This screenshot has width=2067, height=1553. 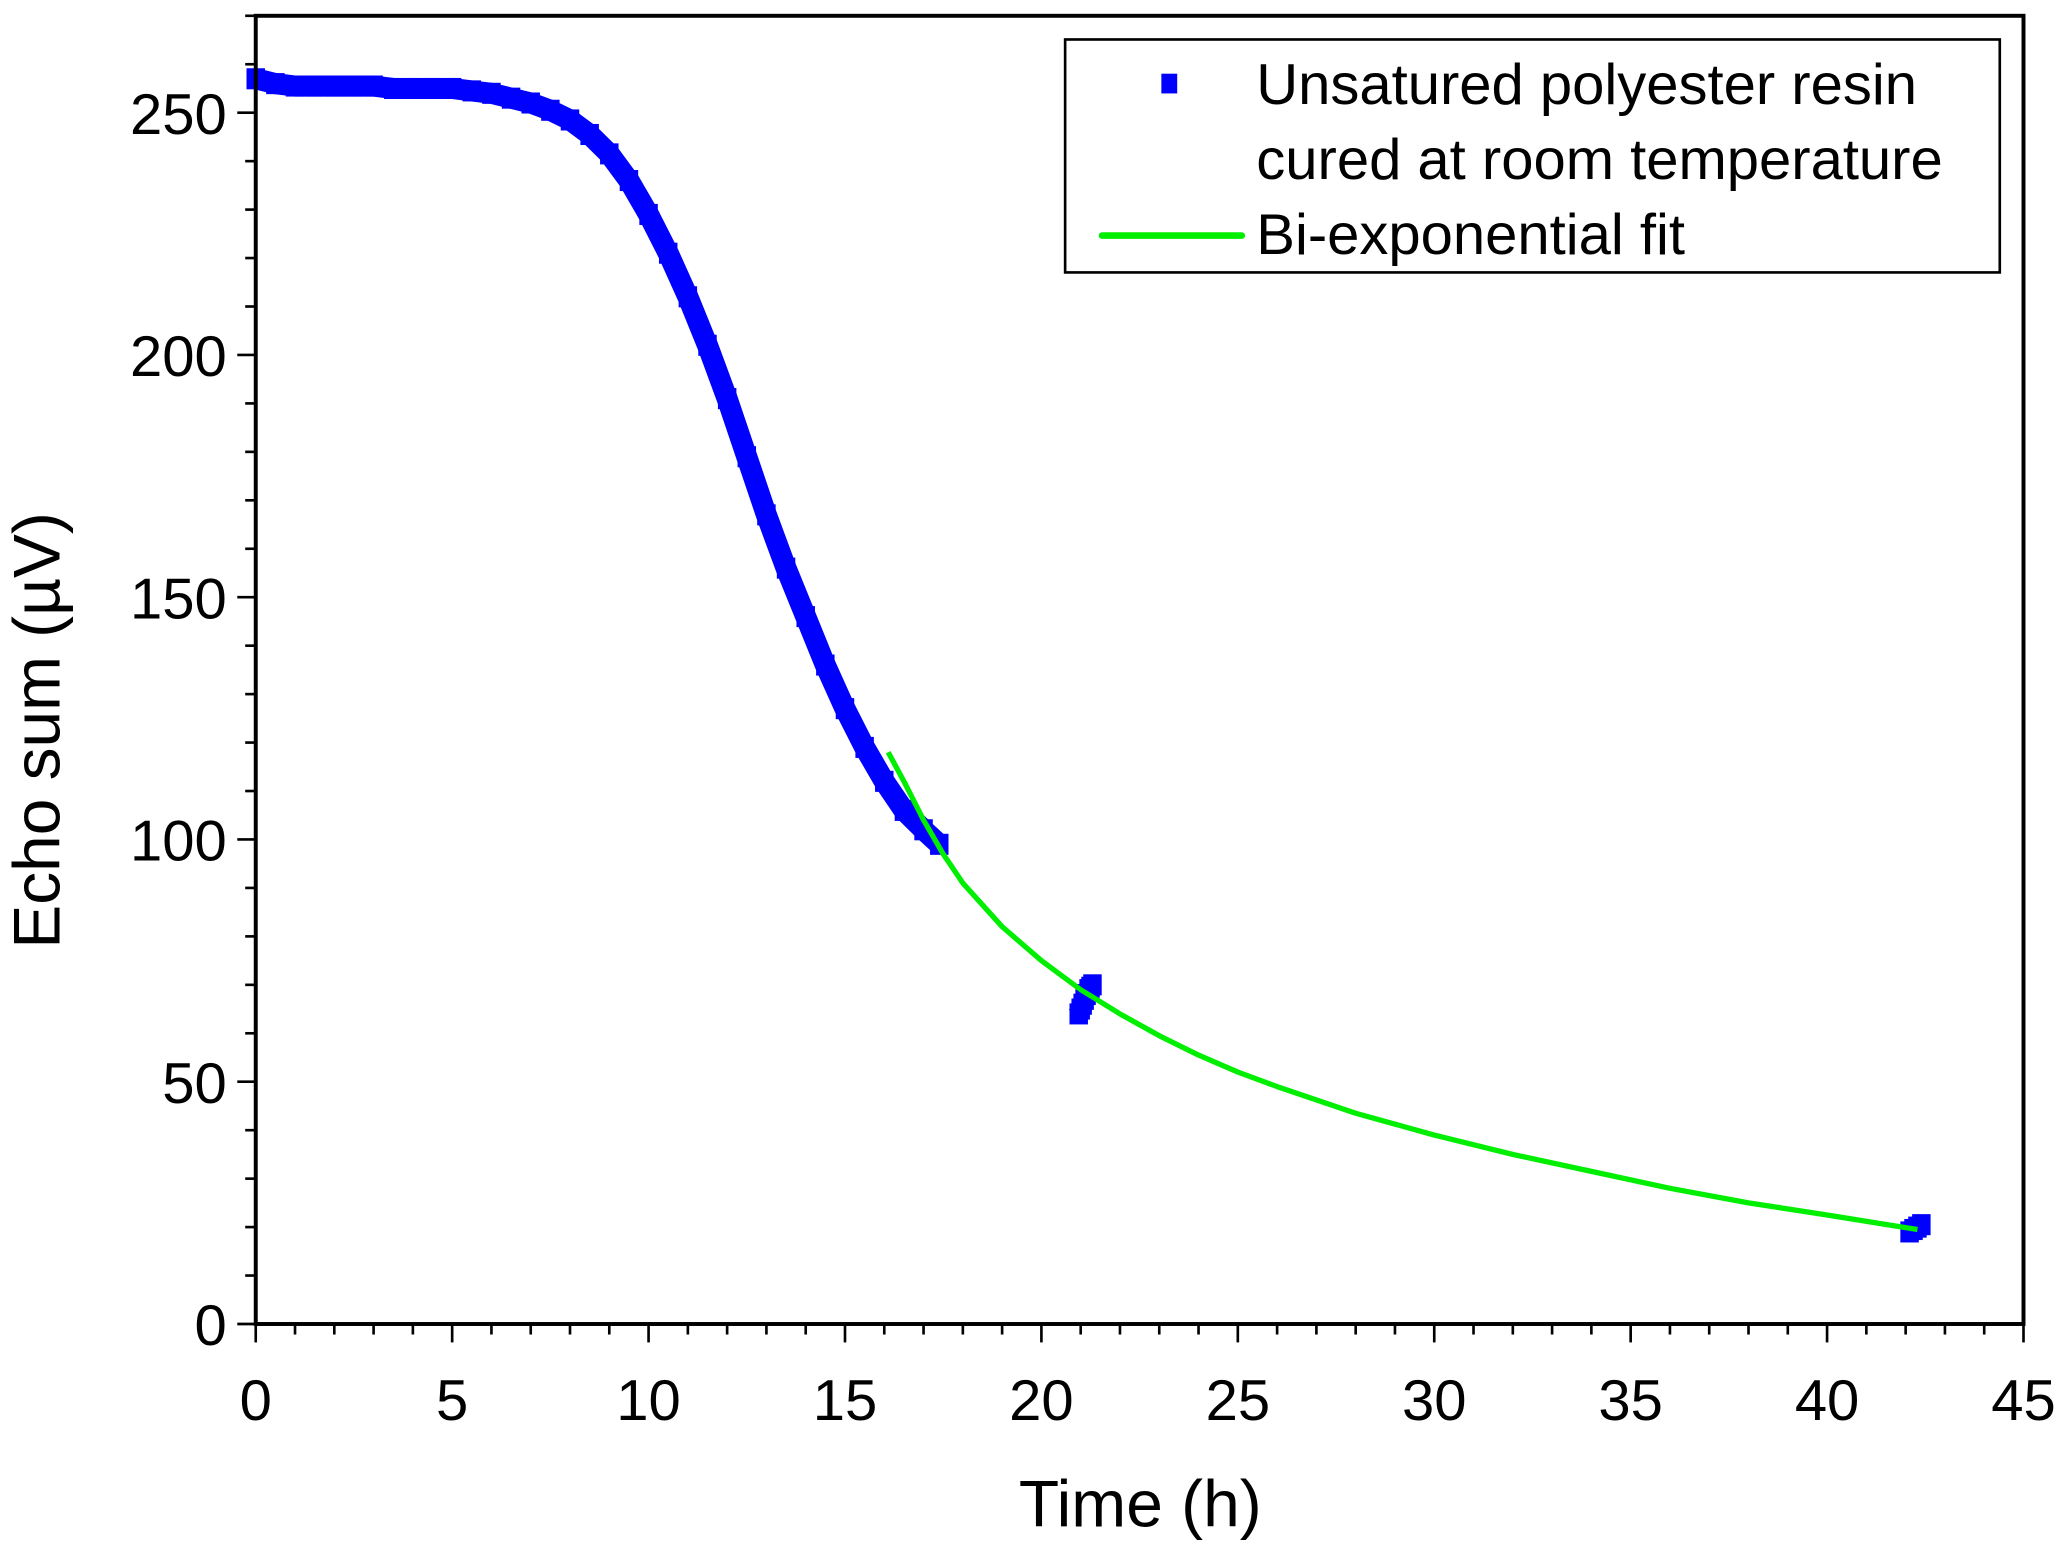 What do you see at coordinates (1630, 1401) in the screenshot?
I see `x-tick-label: 35` at bounding box center [1630, 1401].